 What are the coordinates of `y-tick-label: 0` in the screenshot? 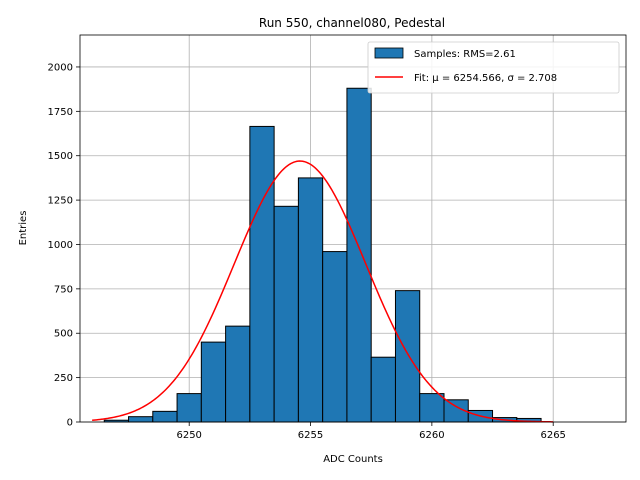 It's located at (70, 423).